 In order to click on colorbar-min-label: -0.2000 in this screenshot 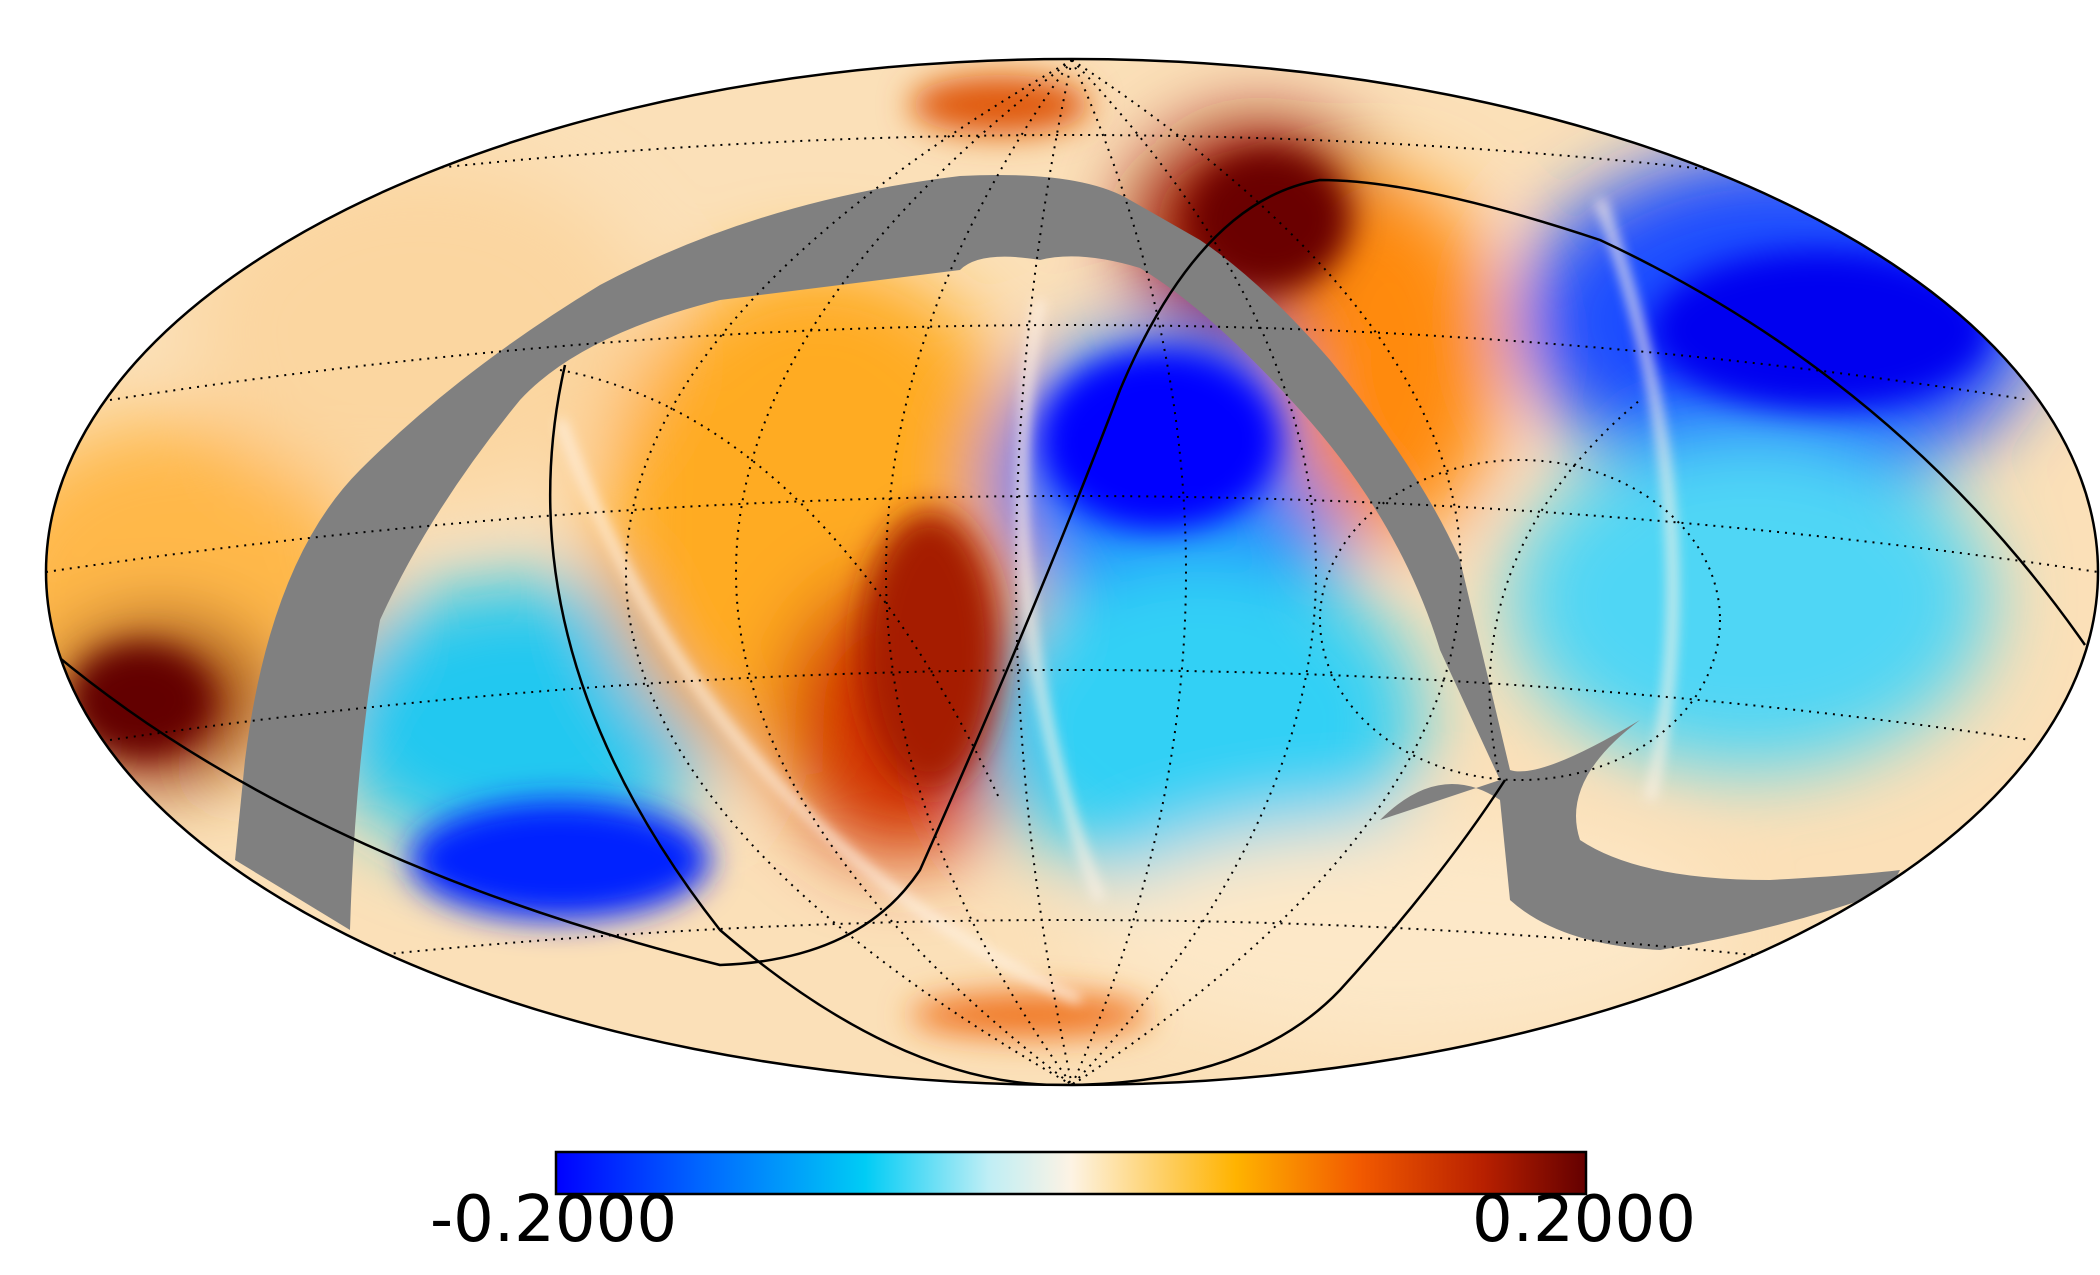, I will do `click(554, 1220)`.